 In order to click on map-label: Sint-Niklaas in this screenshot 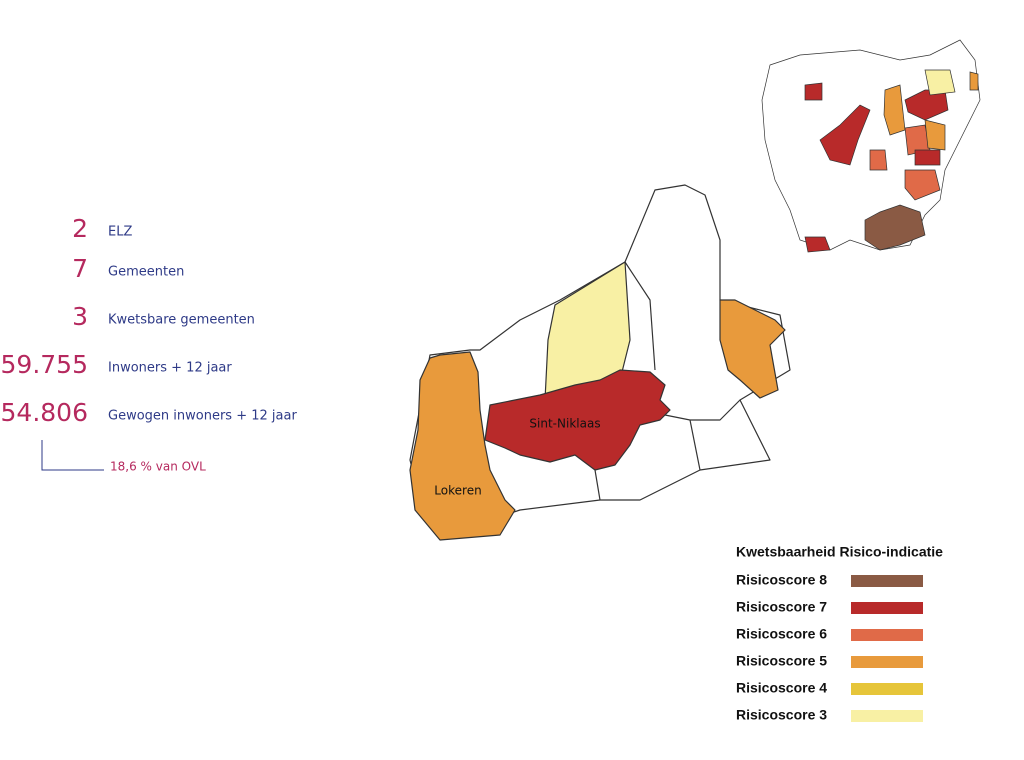, I will do `click(564, 424)`.